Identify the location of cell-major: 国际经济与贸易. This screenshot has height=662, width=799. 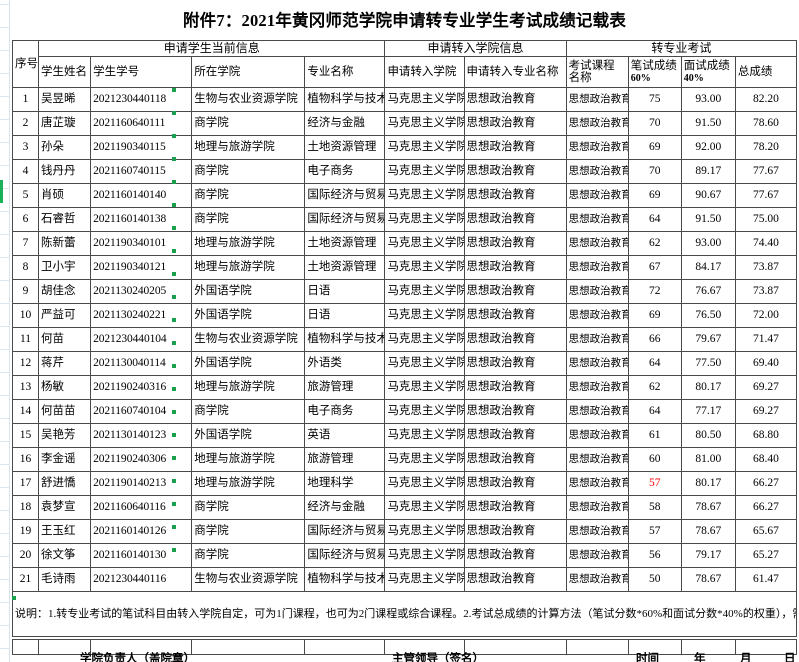
(345, 531).